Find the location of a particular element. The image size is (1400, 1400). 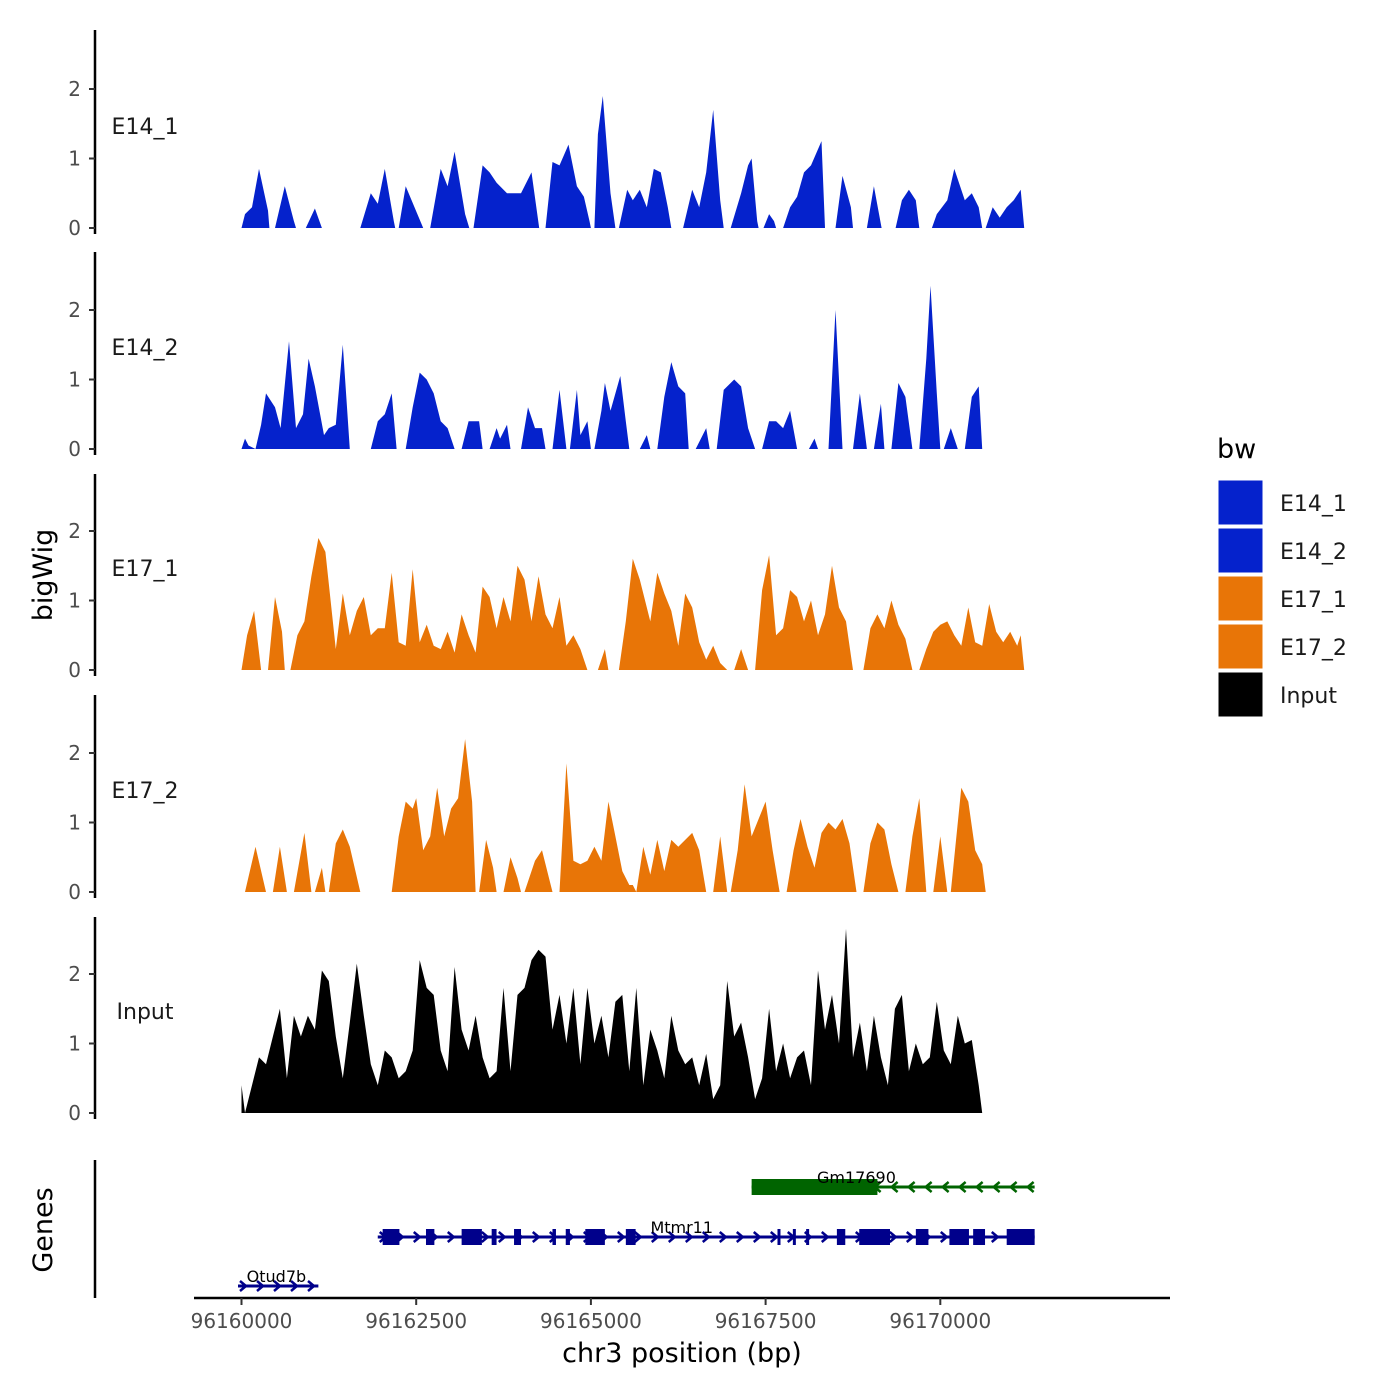

track-E17_1: 0 1 2 E17_1 is located at coordinates (546, 578).